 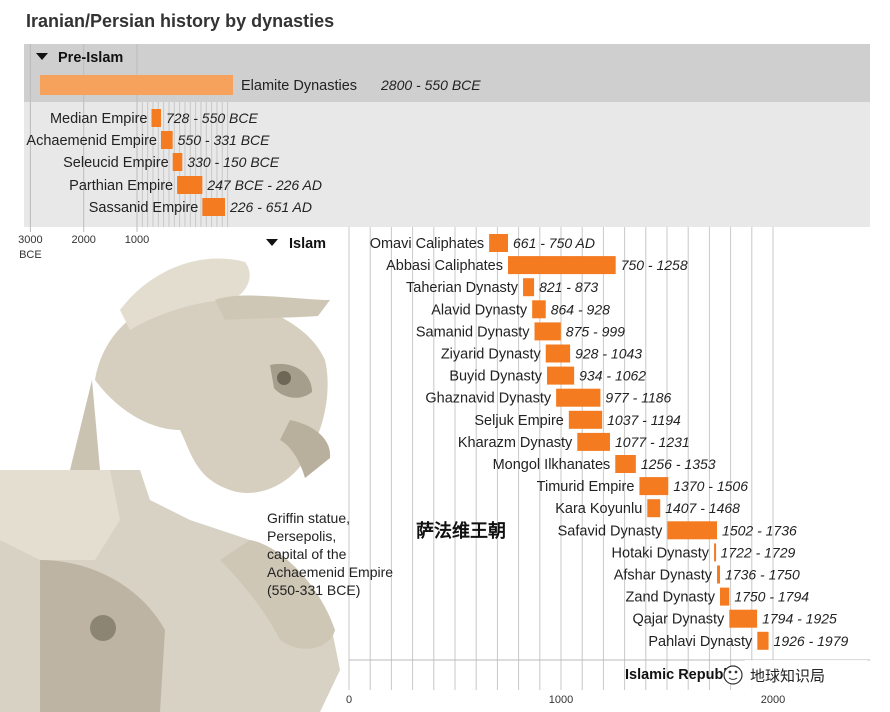 What do you see at coordinates (137, 240) in the screenshot?
I see `pre-axis-tick-label: 1000` at bounding box center [137, 240].